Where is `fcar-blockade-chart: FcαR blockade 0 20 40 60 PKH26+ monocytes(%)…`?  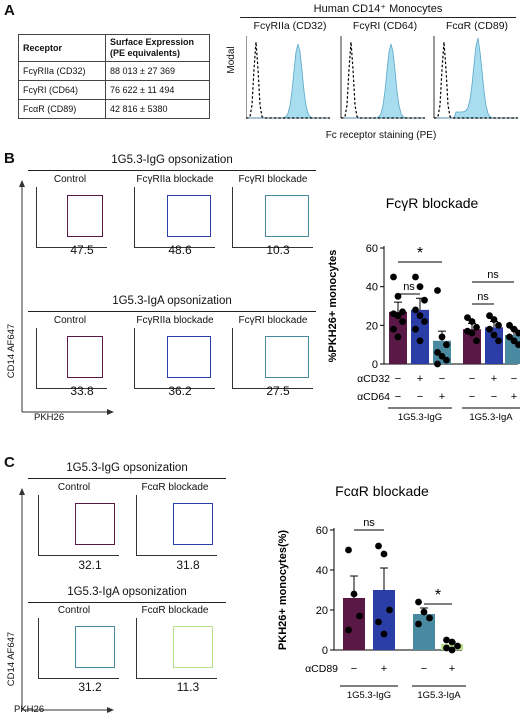 fcar-blockade-chart: FcαR blockade 0 20 40 60 PKH26+ monocytes(%)… is located at coordinates (371, 592).